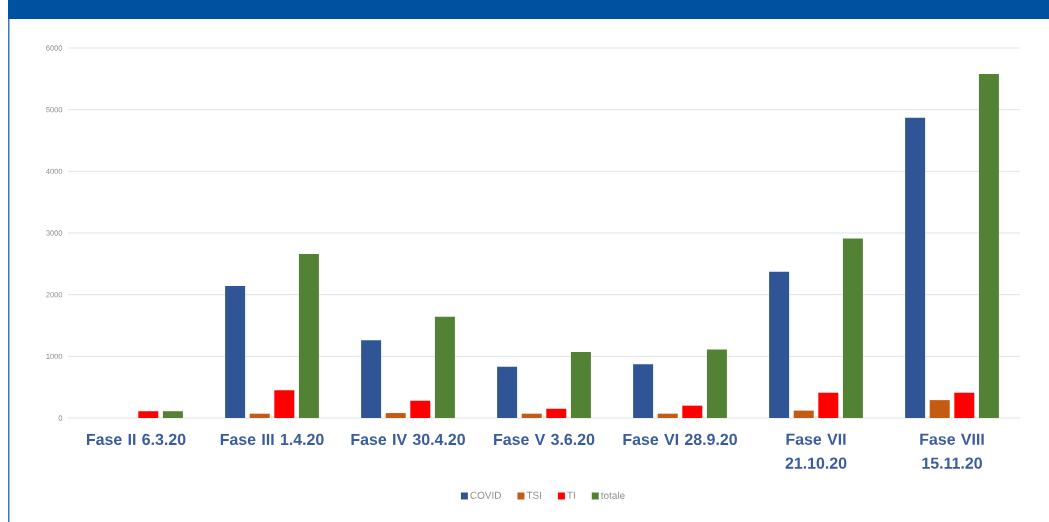  Describe the element at coordinates (680, 439) in the screenshot. I see `x-tick-label: Fase VI 28.9.20` at that location.